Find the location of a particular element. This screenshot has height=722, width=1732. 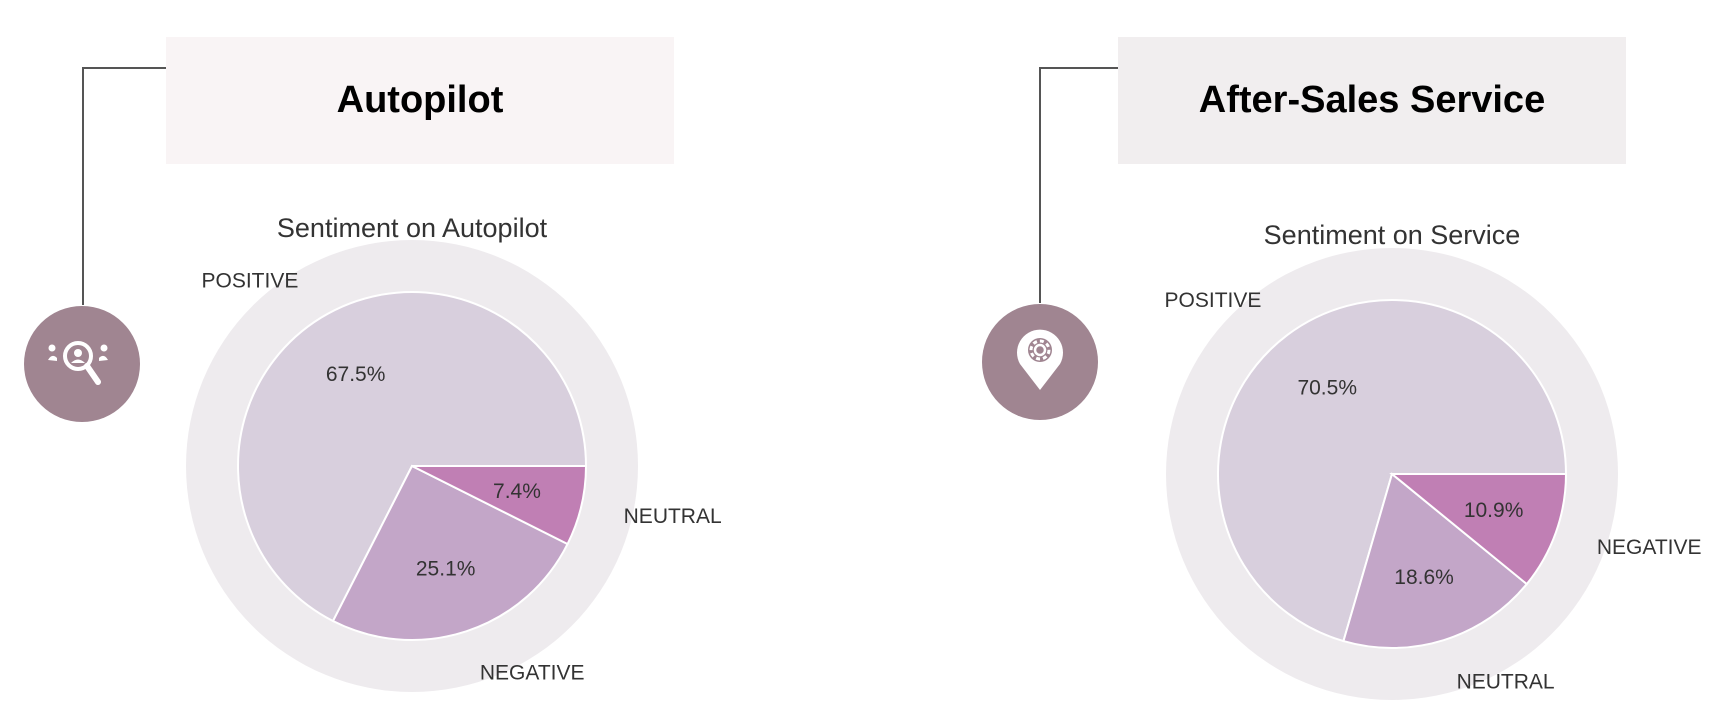

heading-box: After-Sales Service is located at coordinates (1372, 100).